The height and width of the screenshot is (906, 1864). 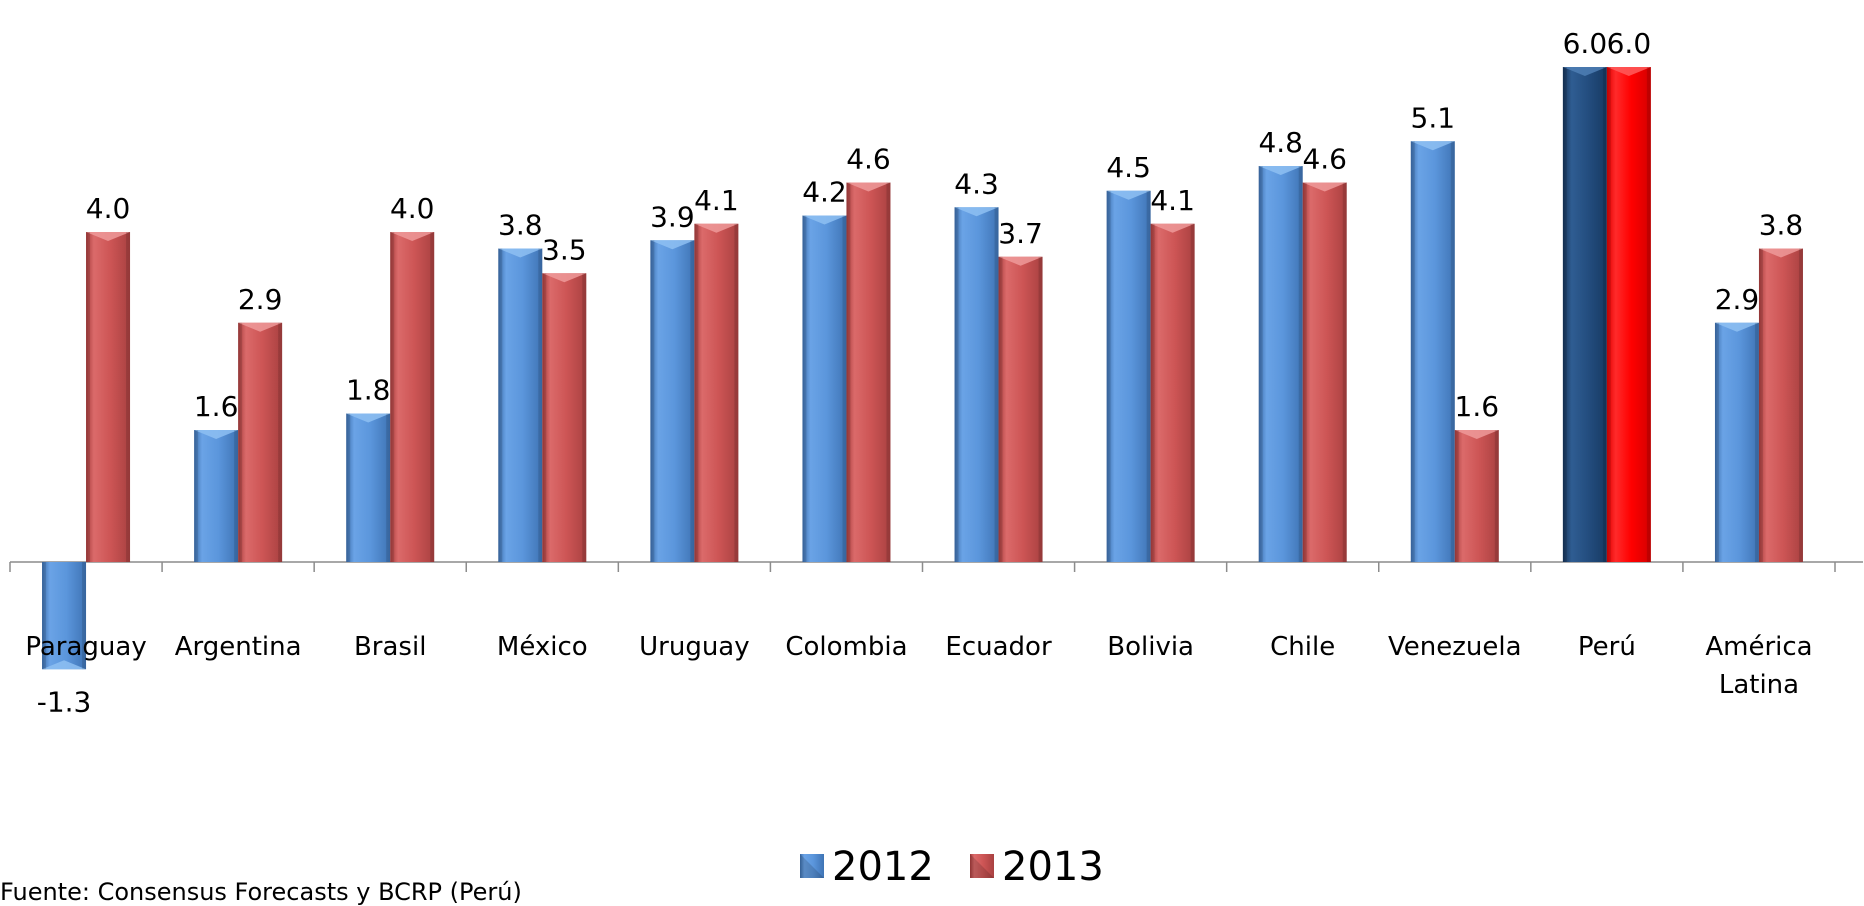 What do you see at coordinates (976, 183) in the screenshot?
I see `value-label-2012-ecuador: 4.3` at bounding box center [976, 183].